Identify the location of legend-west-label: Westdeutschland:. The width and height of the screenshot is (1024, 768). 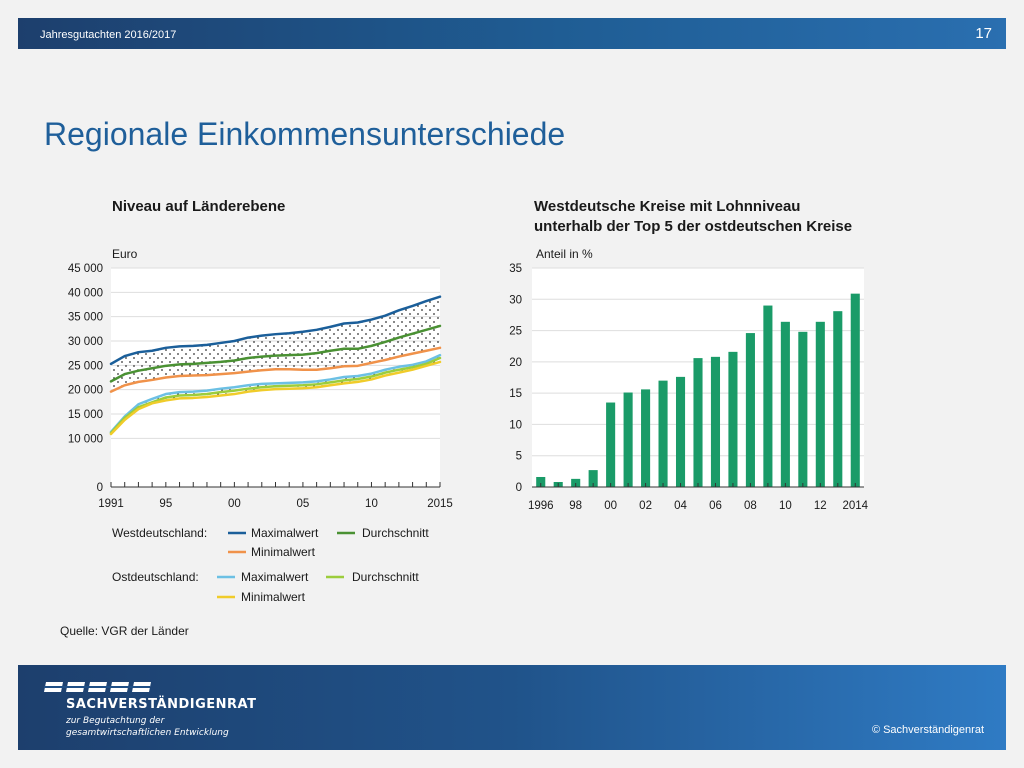
(159, 533).